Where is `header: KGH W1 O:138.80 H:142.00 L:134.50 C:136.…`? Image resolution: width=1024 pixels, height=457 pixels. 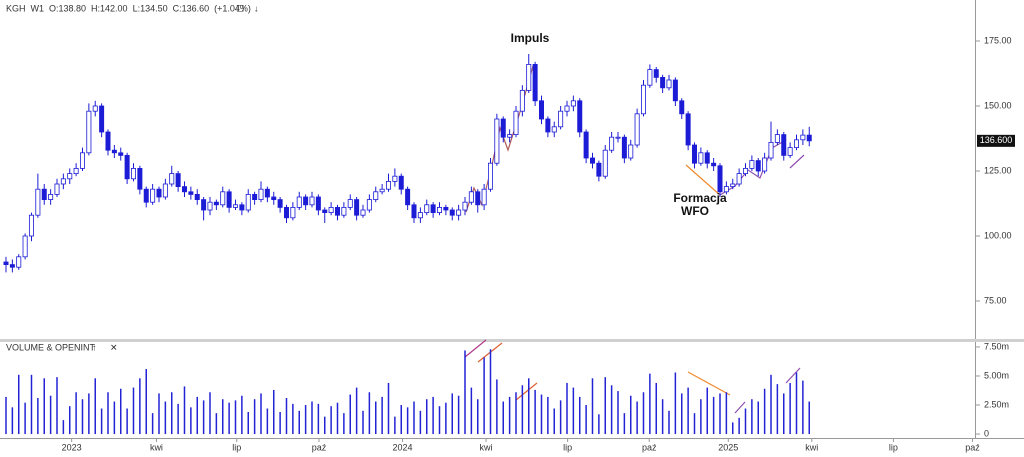 header: KGH W1 O:138.80 H:142.00 L:134.50 C:136.… is located at coordinates (128, 8).